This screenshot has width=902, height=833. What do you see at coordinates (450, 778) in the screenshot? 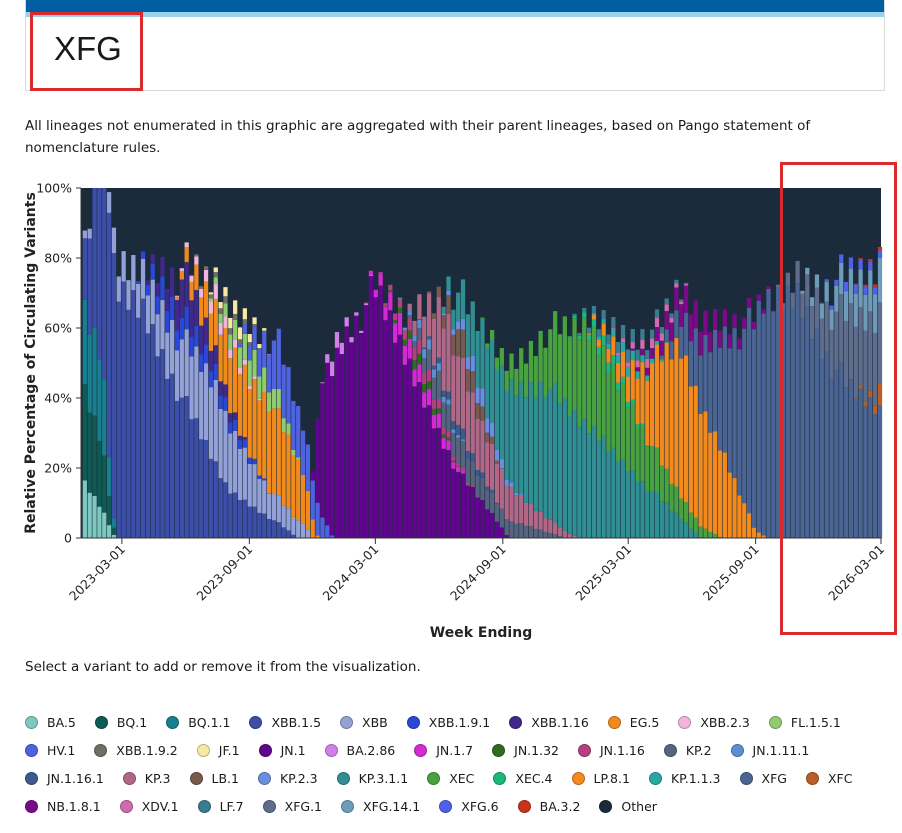
I see `legend-item-xec: XEC` at bounding box center [450, 778].